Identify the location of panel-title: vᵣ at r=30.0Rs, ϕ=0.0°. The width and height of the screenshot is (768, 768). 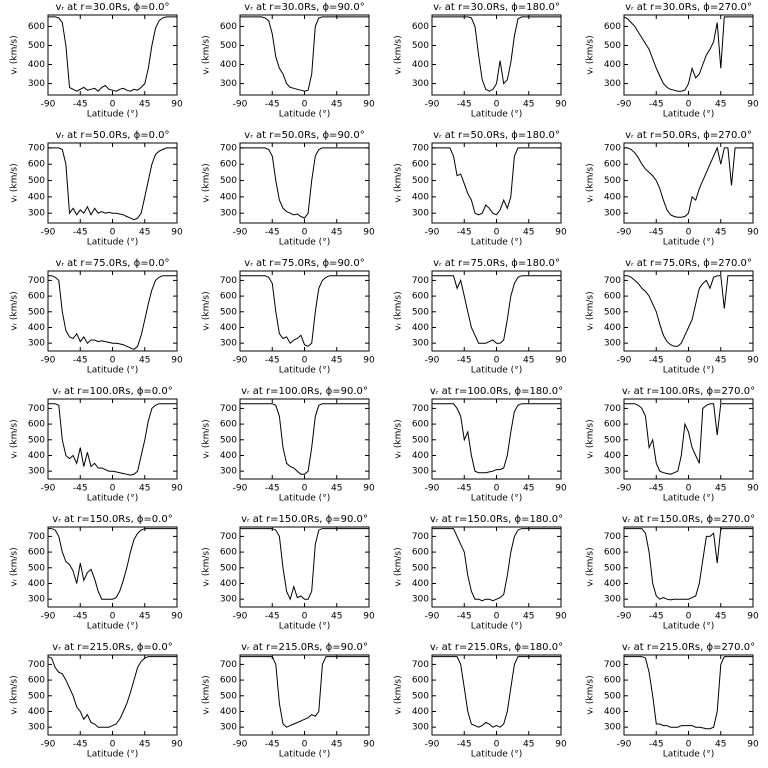
(112, 7).